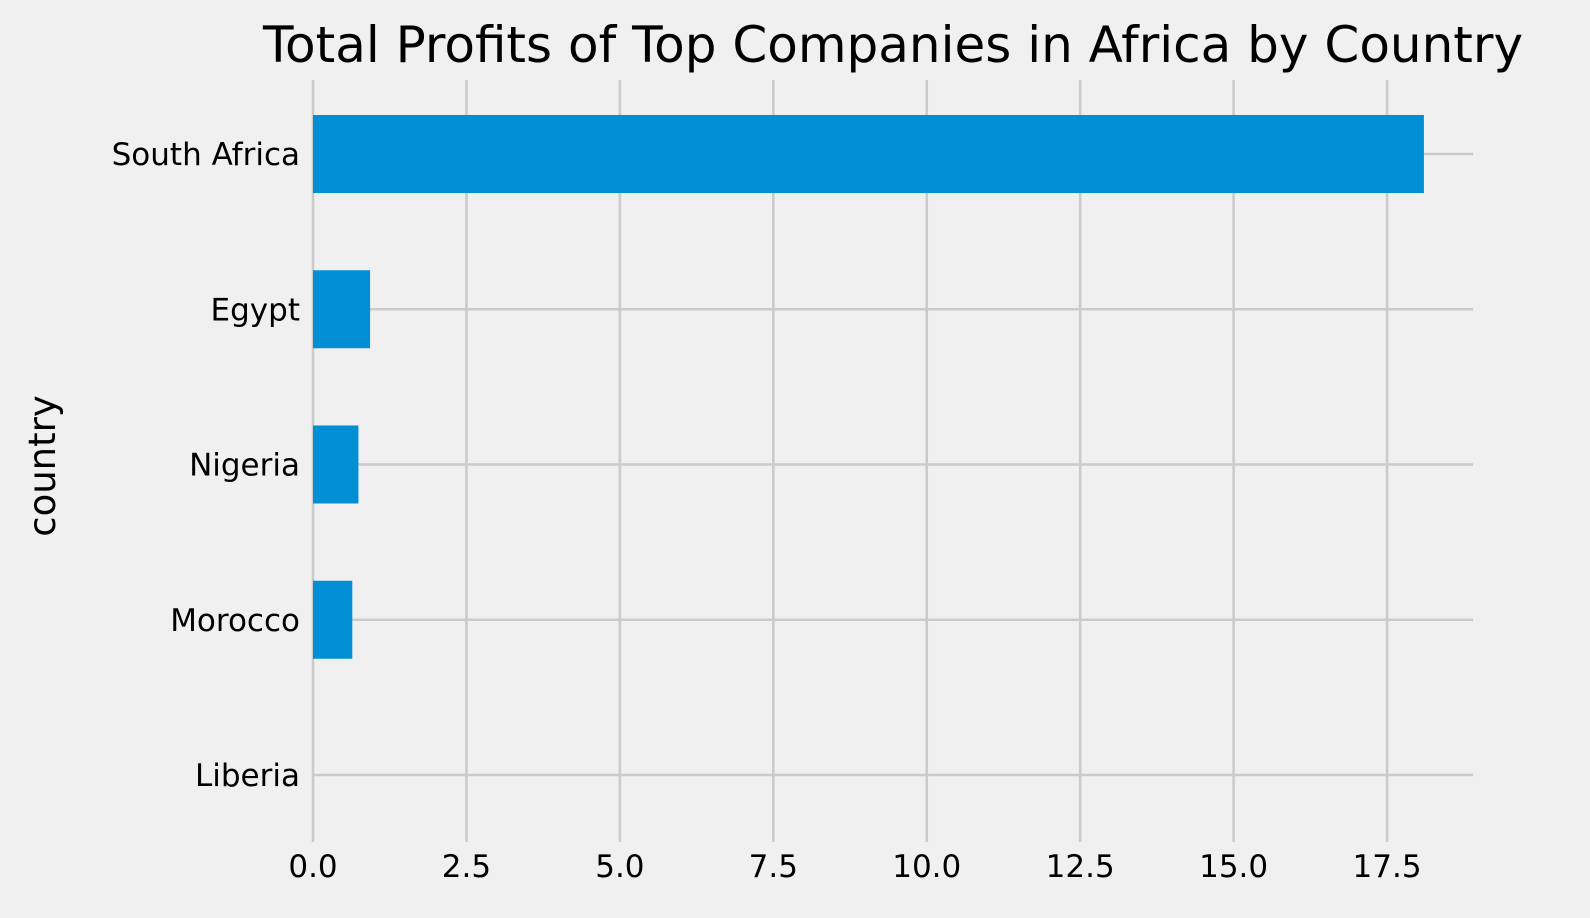 This screenshot has width=1590, height=918. I want to click on x-tick-label: 12.5, so click(1080, 867).